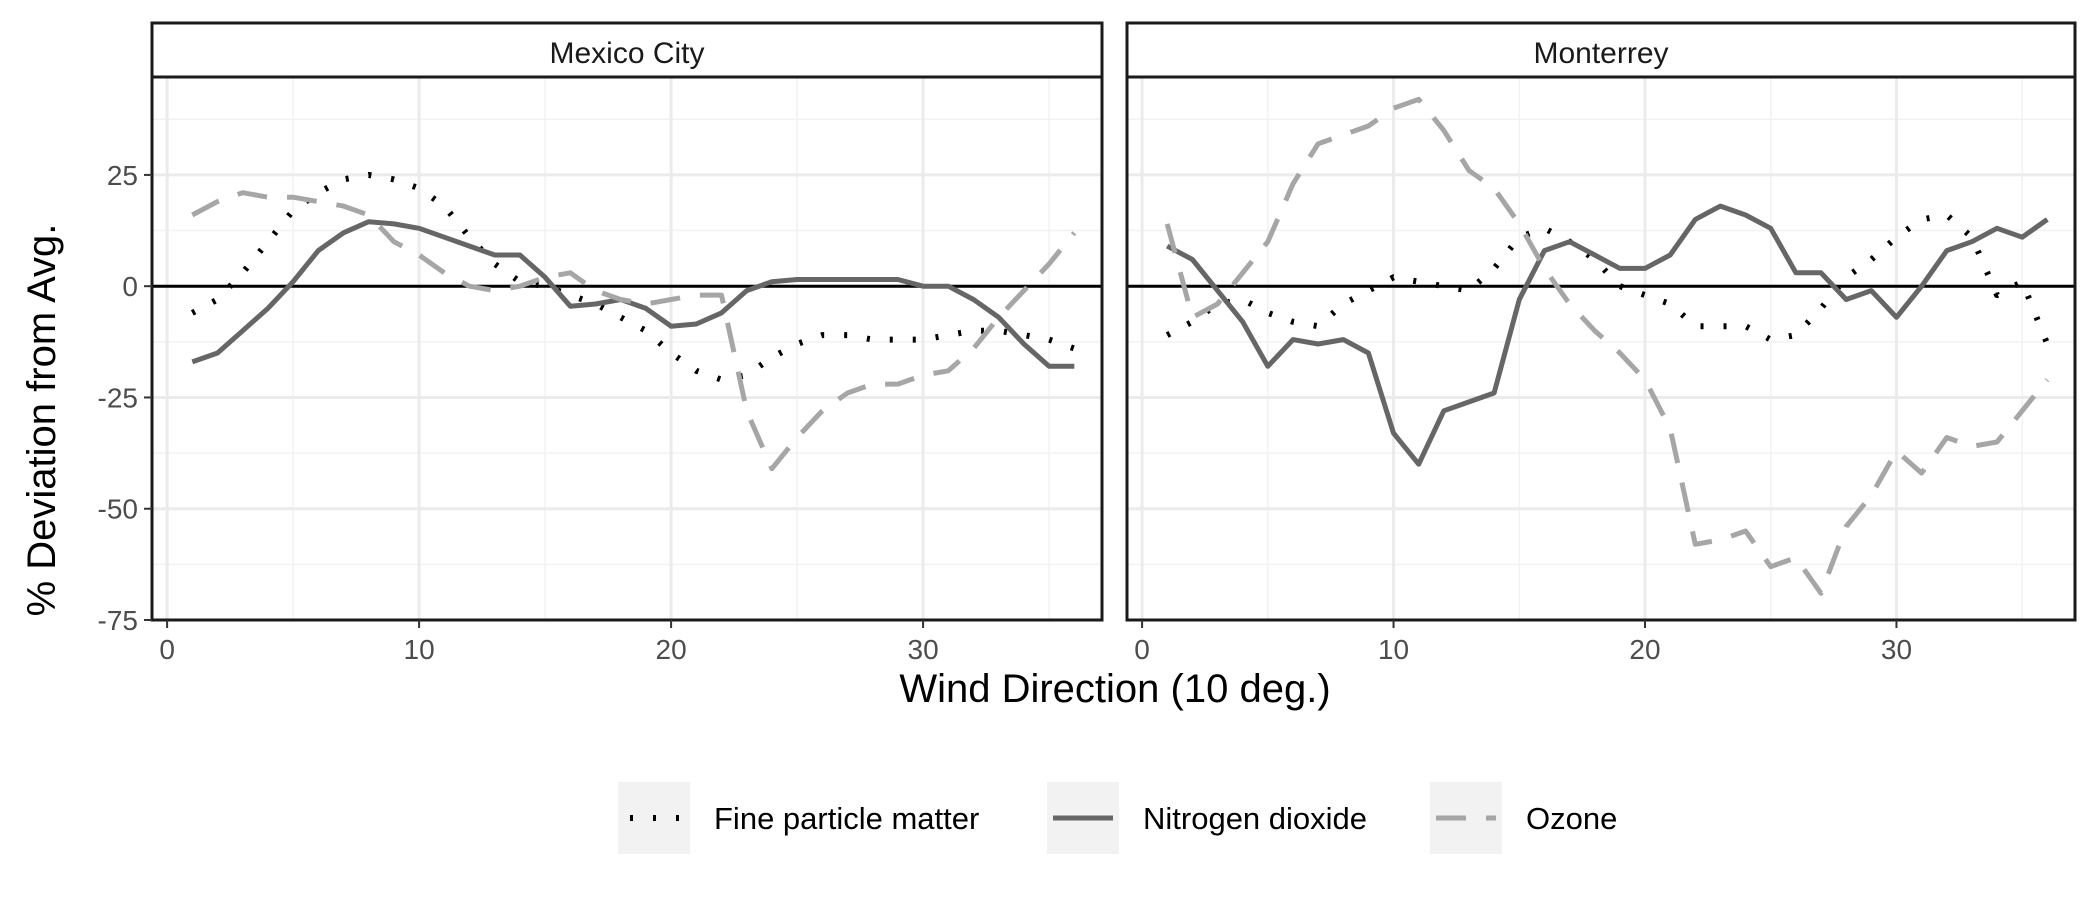  Describe the element at coordinates (118, 620) in the screenshot. I see `y-tick-label: -75` at that location.